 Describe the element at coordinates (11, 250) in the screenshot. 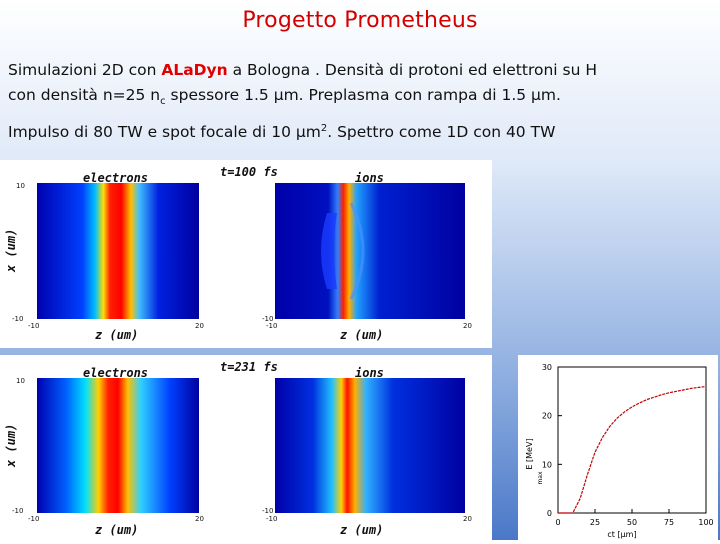

I see `panel-1-ylabel: x (um)` at that location.